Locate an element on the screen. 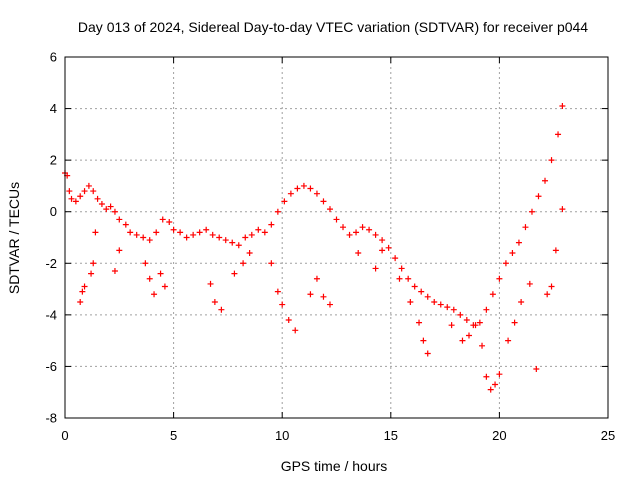  y-tick-label: -6 is located at coordinates (51, 366).